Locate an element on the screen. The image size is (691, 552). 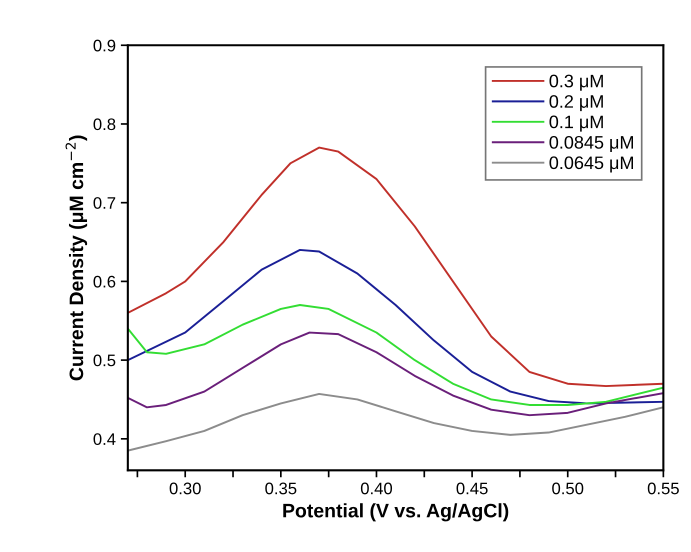
x-tick-label: 0.35 is located at coordinates (280, 488).